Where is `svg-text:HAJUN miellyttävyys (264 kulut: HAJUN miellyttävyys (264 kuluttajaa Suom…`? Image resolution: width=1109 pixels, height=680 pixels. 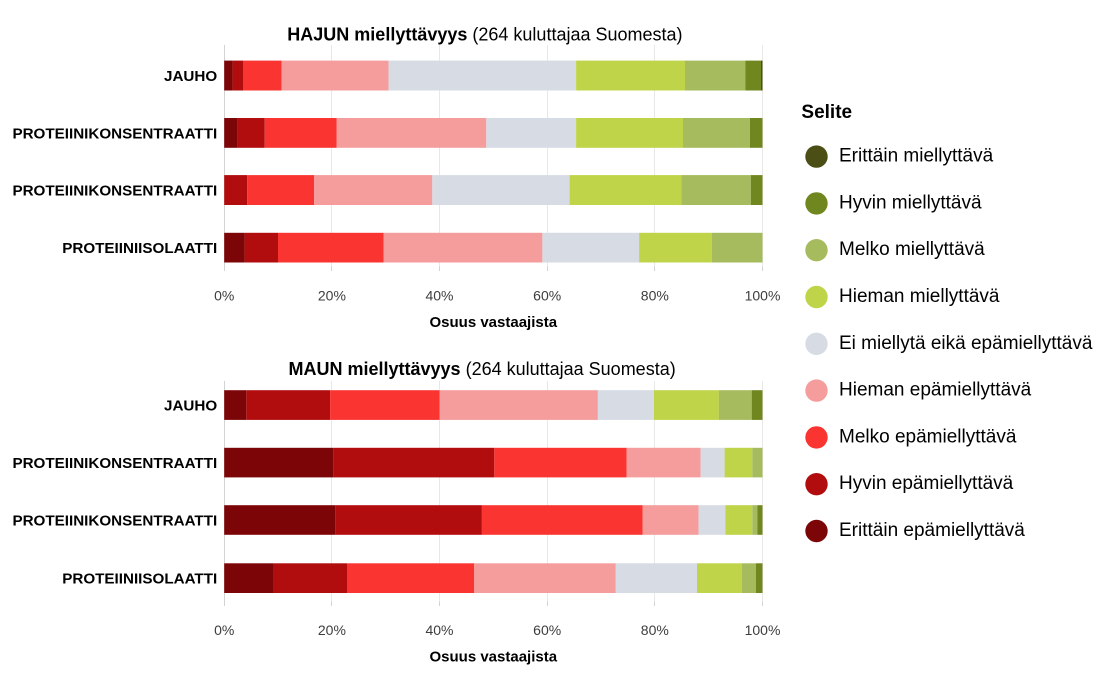
svg-text:HAJUN miellyttävyys (264 kulut: HAJUN miellyttävyys (264 kuluttajaa Suom… is located at coordinates (484, 35).